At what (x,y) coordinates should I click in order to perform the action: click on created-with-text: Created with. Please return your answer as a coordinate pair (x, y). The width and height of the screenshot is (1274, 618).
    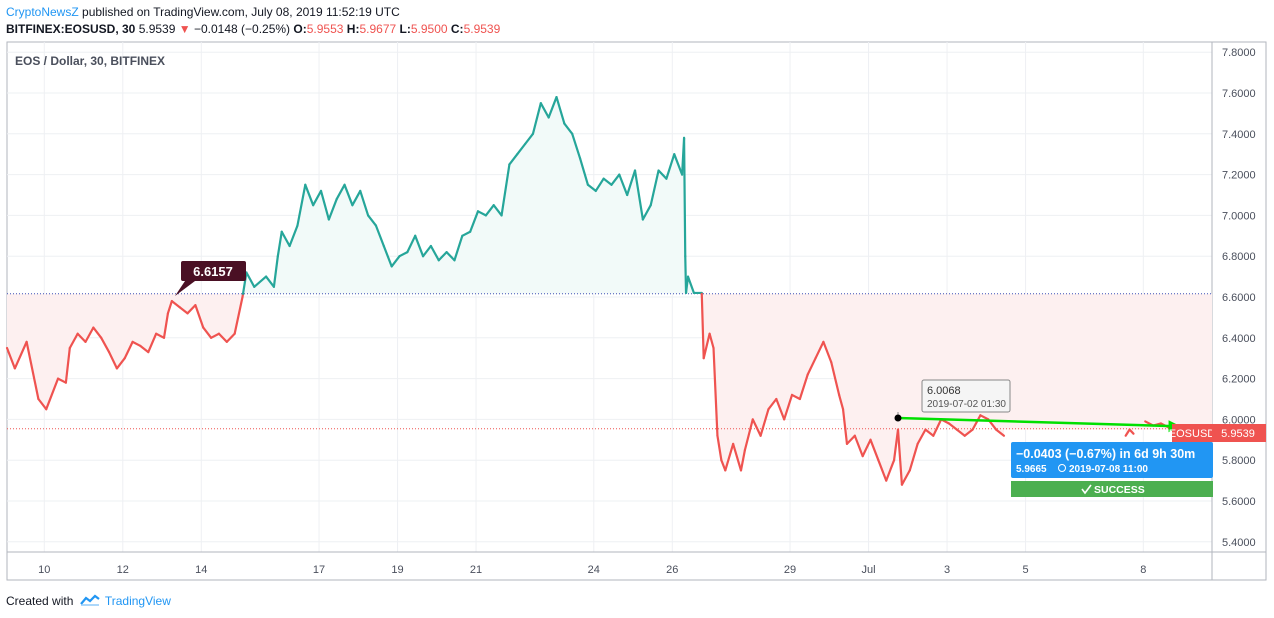
    Looking at the image, I should click on (40, 601).